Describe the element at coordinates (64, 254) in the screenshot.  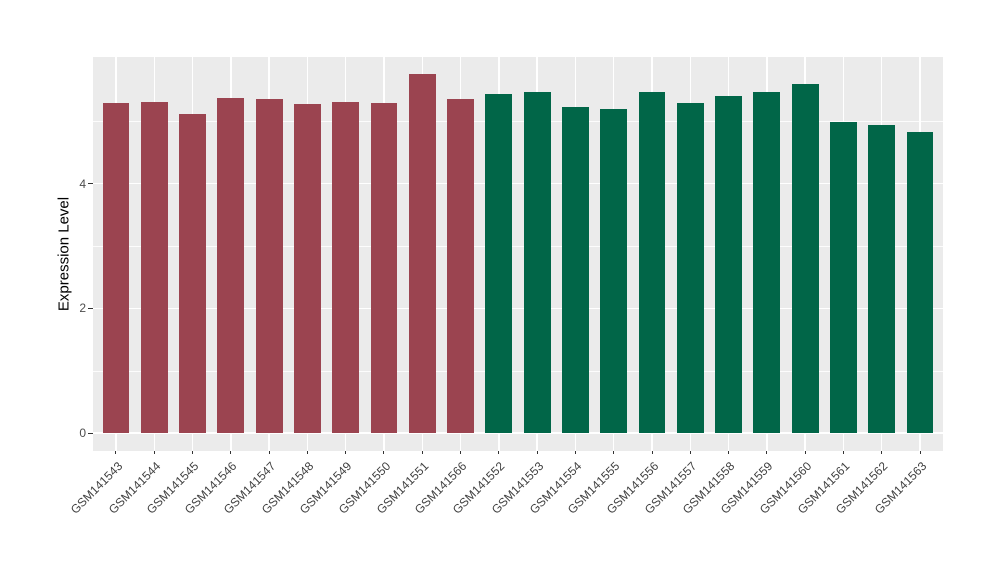
I see `y-axis-title: Expression Level` at that location.